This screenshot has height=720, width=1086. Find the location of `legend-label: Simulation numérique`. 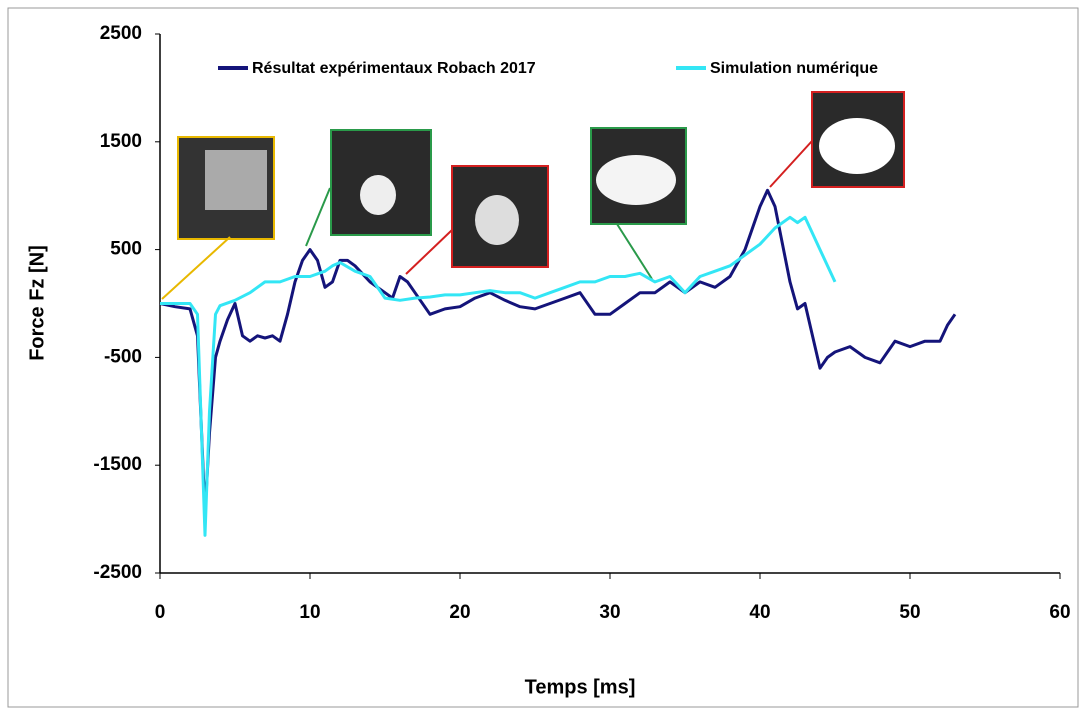

legend-label: Simulation numérique is located at coordinates (794, 68).